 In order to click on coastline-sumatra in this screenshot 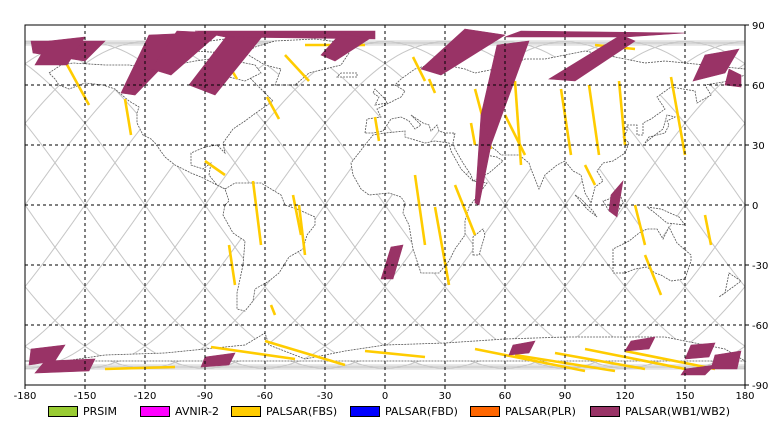, I will do `click(586, 206)`.